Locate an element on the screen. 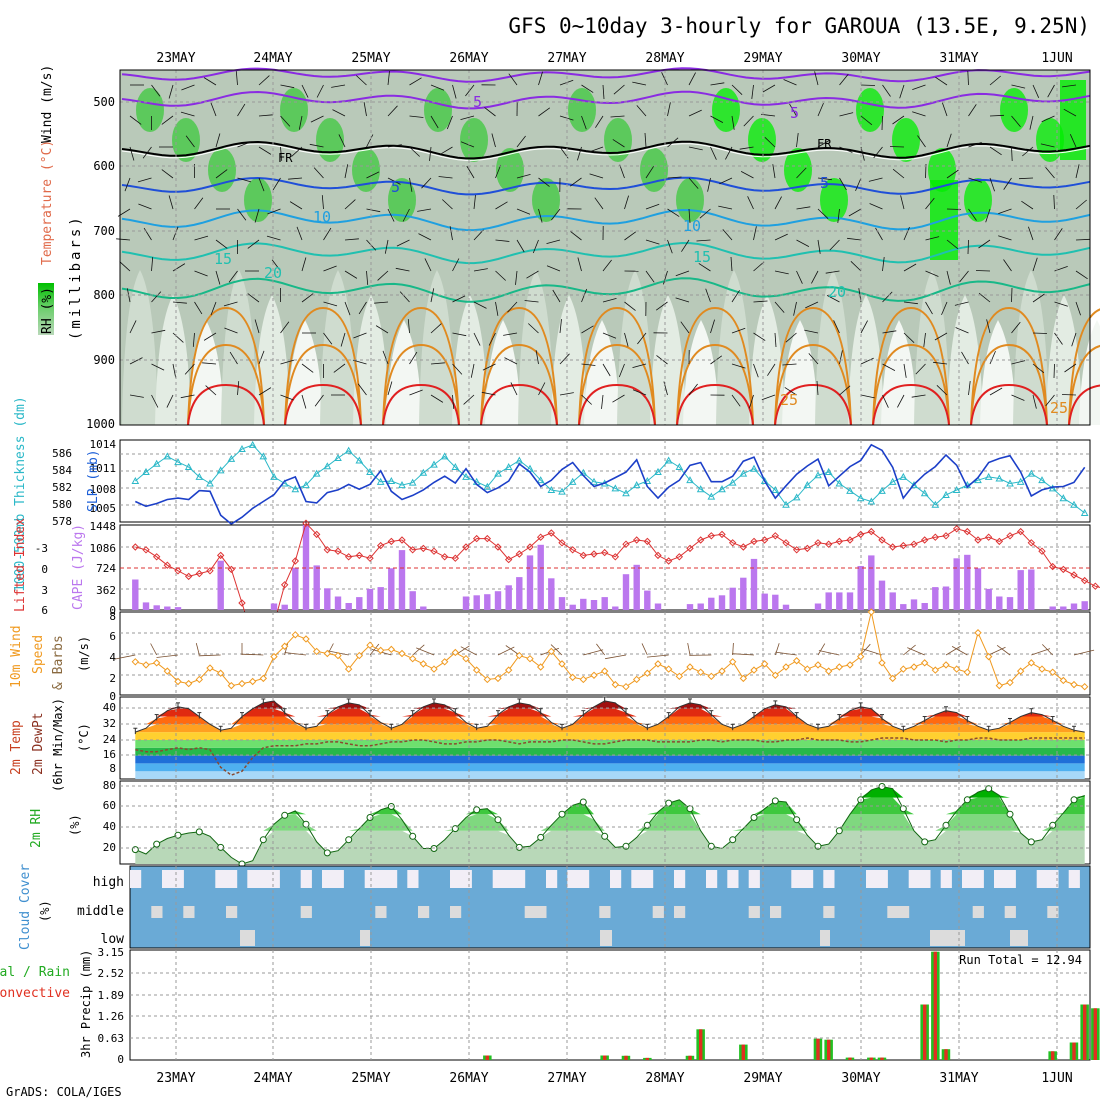 The image size is (1100, 1100). date-label-top: 24MAY is located at coordinates (272, 58).